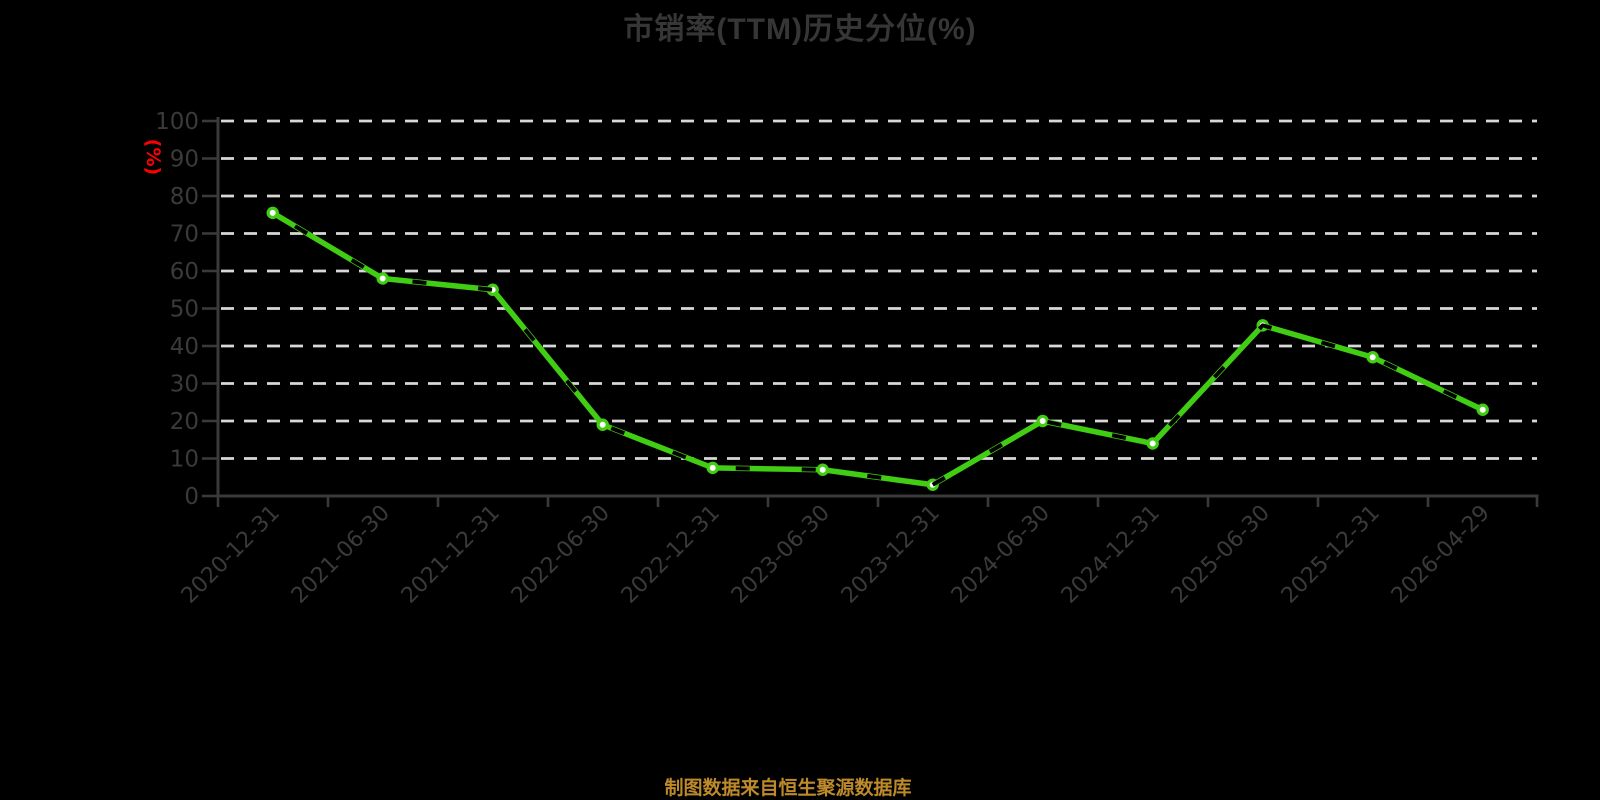 This screenshot has height=800, width=1600. What do you see at coordinates (341, 555) in the screenshot?
I see `x-axis-label: 2021-06-30` at bounding box center [341, 555].